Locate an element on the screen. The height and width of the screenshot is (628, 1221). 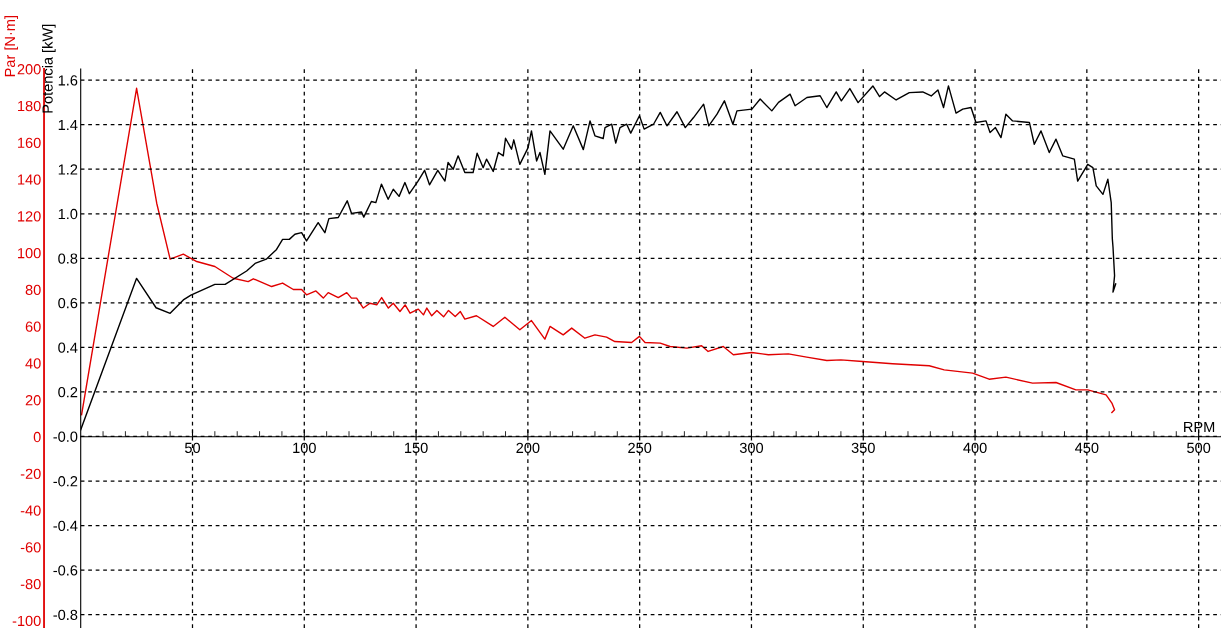
y-axis-title: Par [N·m] is located at coordinates (11, 46).